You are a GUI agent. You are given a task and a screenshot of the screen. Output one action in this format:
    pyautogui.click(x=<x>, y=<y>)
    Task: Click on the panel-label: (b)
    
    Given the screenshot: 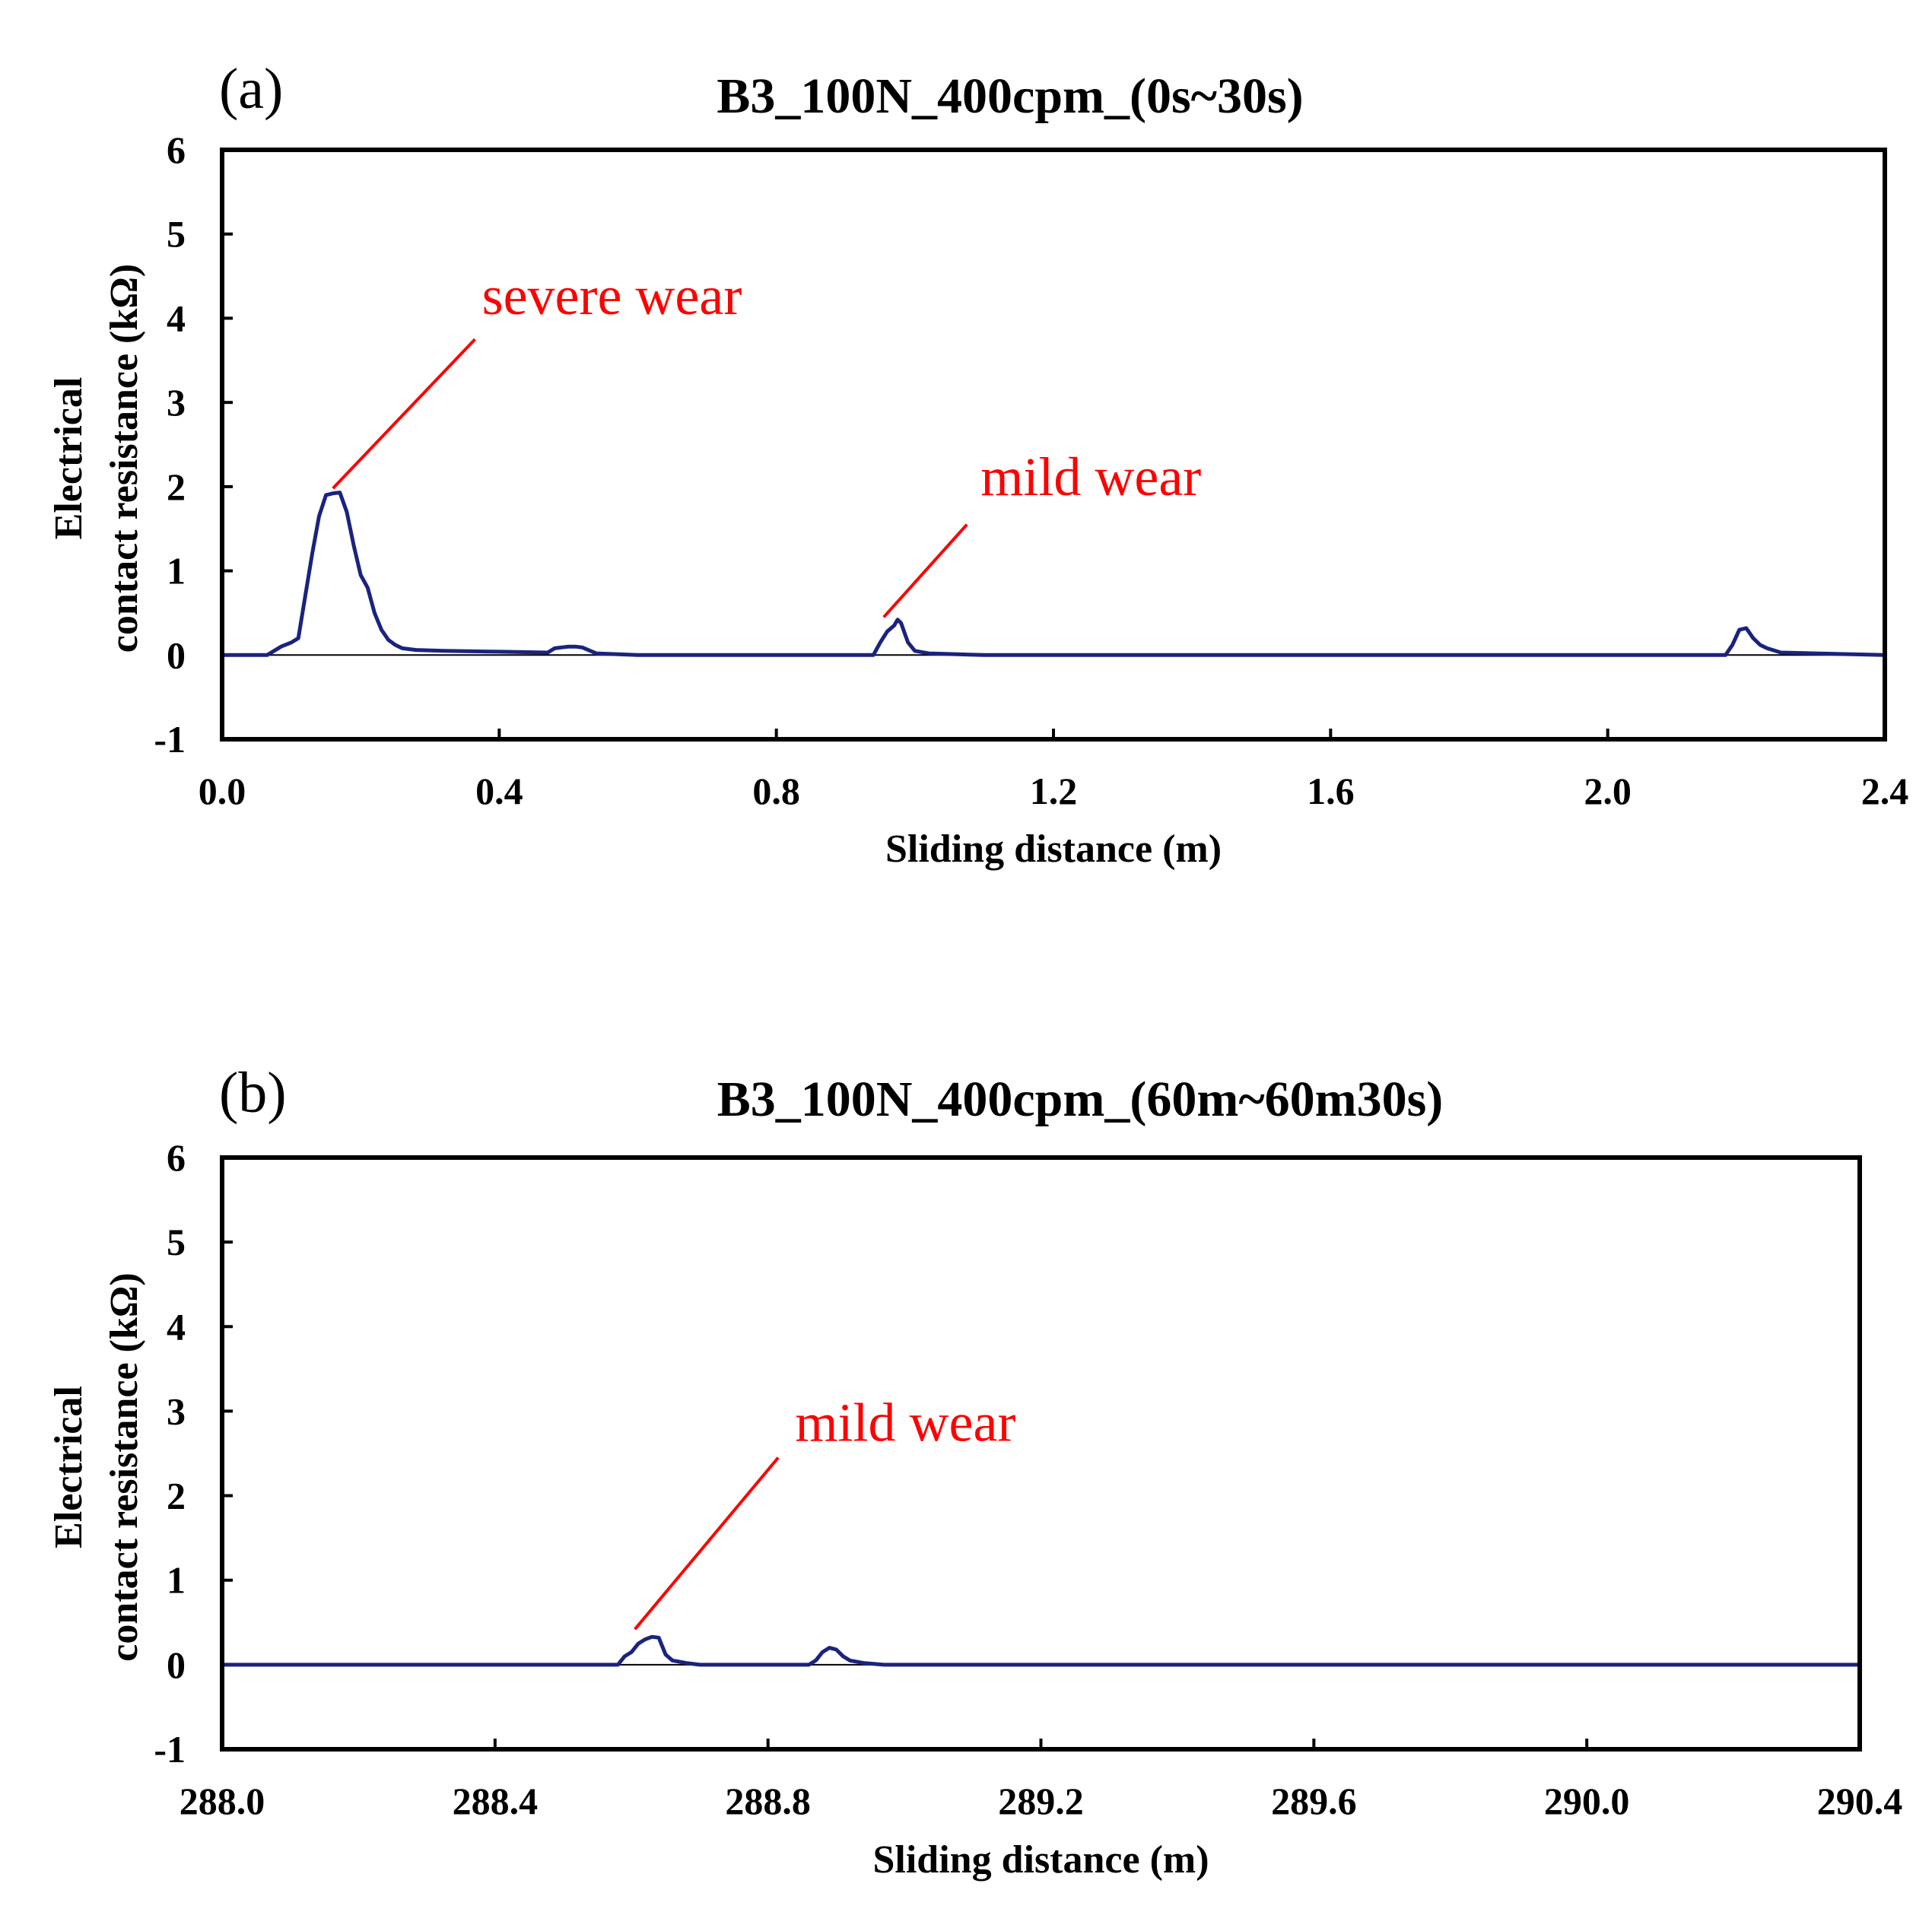 What is the action you would take?
    pyautogui.click(x=253, y=1093)
    